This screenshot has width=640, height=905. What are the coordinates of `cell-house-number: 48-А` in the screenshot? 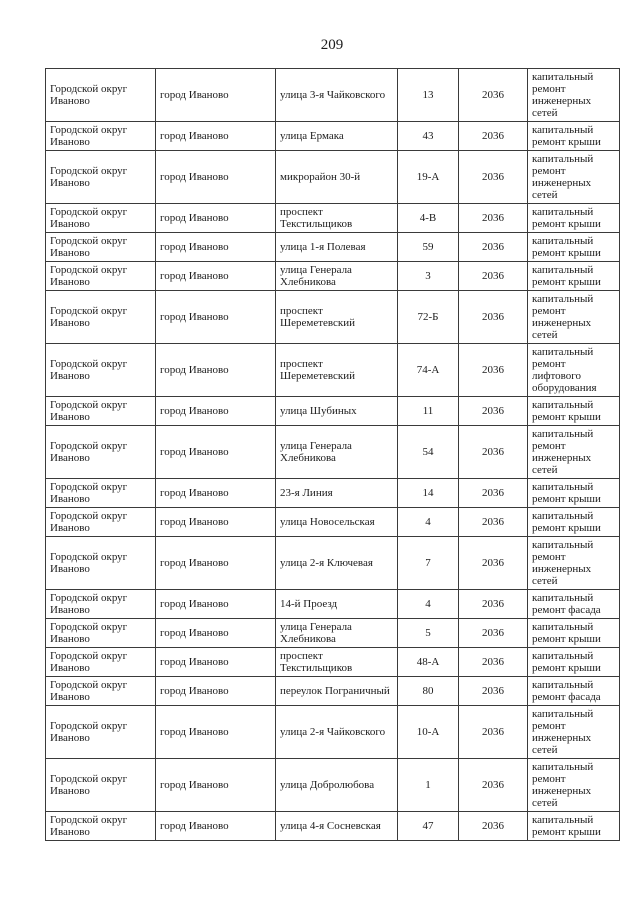 It's located at (428, 662).